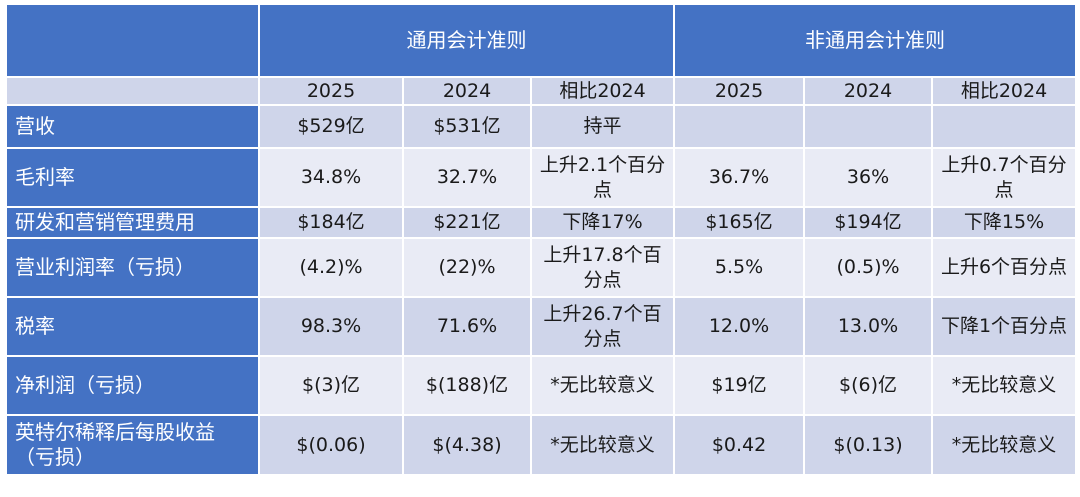  What do you see at coordinates (331, 126) in the screenshot?
I see `value-cell: $529亿` at bounding box center [331, 126].